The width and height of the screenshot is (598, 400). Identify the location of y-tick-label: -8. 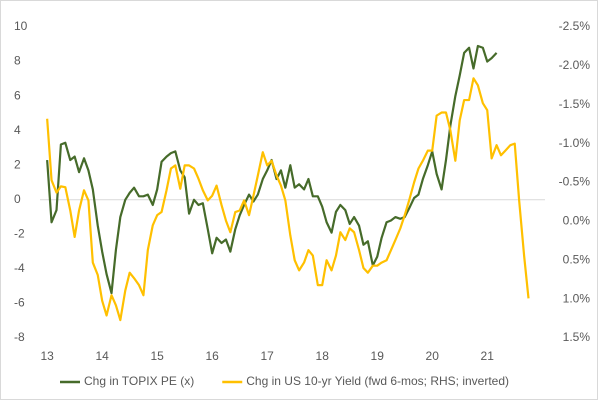
(19, 337).